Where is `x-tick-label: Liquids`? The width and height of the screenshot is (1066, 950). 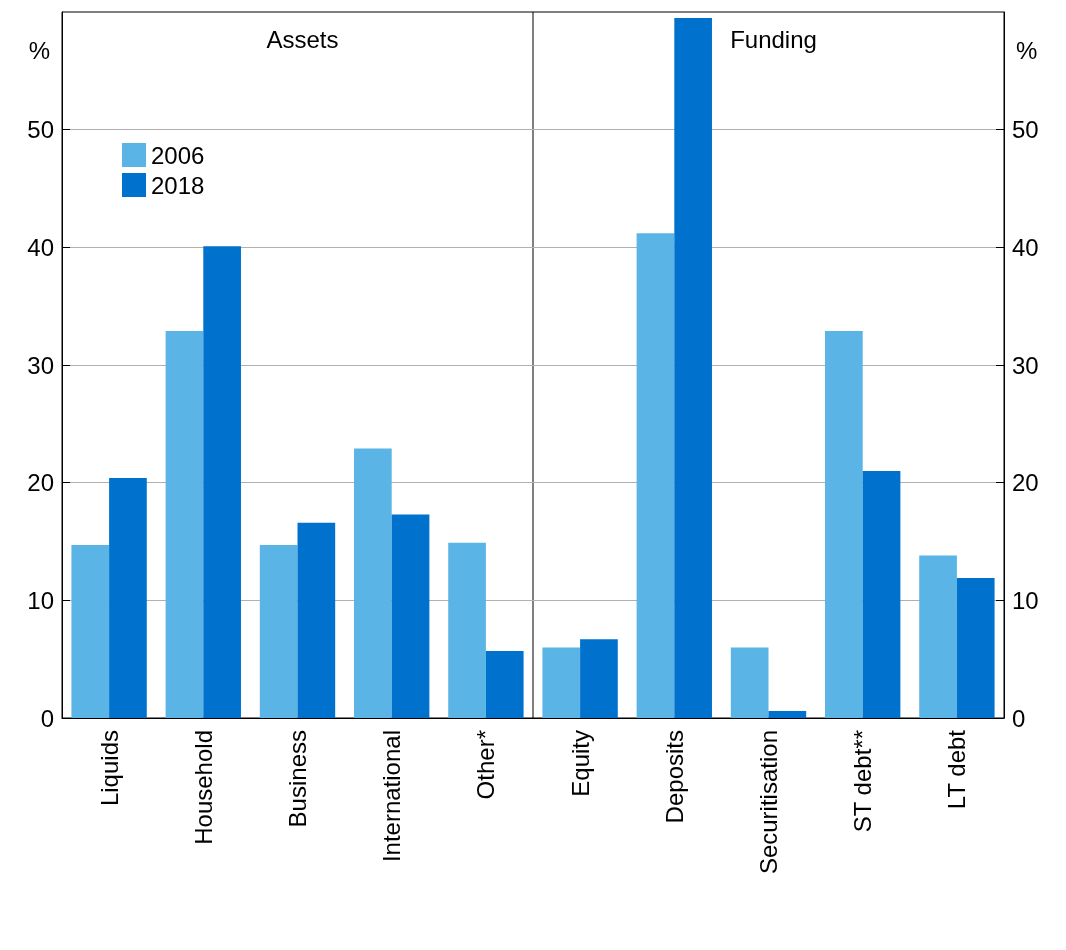
x-tick-label: Liquids is located at coordinates (109, 768).